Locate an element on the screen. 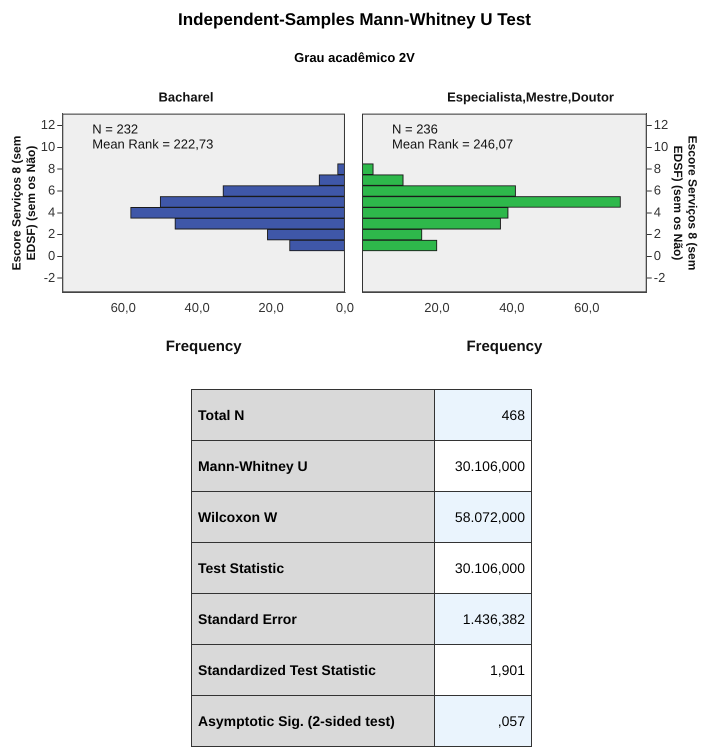 Image resolution: width=709 pixels, height=754 pixels. text: 1,901 is located at coordinates (507, 670).